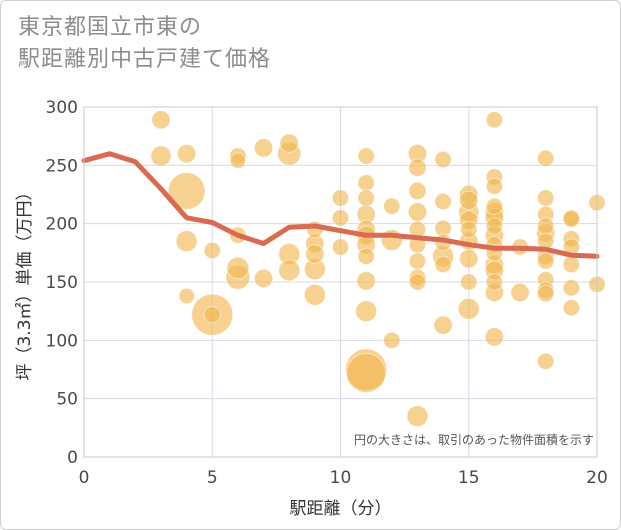 The height and width of the screenshot is (530, 621). I want to click on x-tick-label: 20, so click(597, 478).